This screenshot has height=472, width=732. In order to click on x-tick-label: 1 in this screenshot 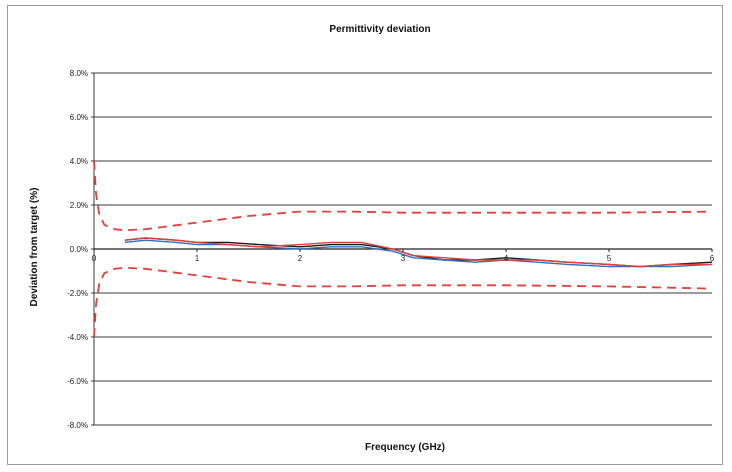, I will do `click(197, 258)`.